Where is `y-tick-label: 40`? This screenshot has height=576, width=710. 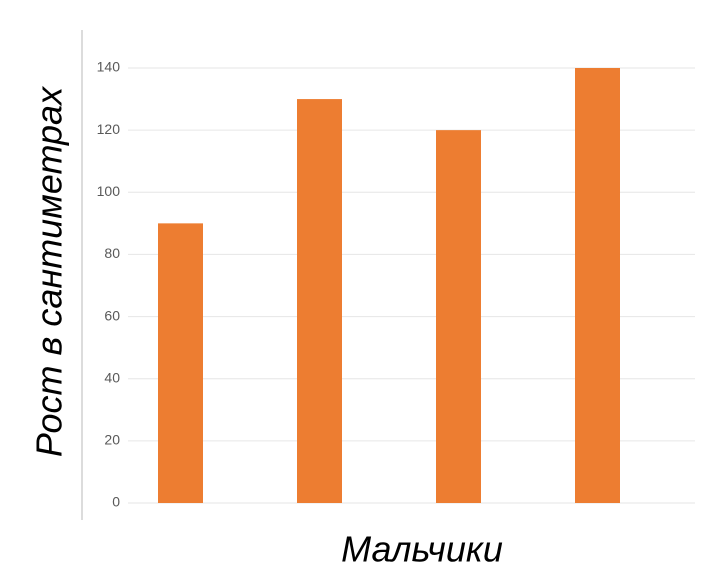
y-tick-label: 40 is located at coordinates (112, 377).